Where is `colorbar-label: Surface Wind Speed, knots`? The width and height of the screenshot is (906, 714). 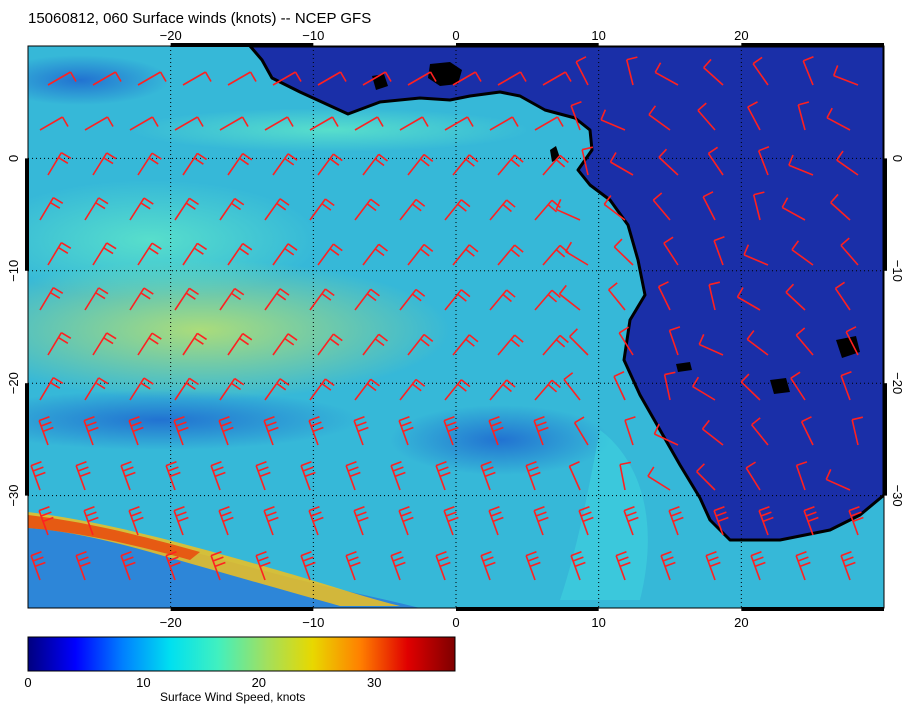
colorbar-label: Surface Wind Speed, knots is located at coordinates (233, 697).